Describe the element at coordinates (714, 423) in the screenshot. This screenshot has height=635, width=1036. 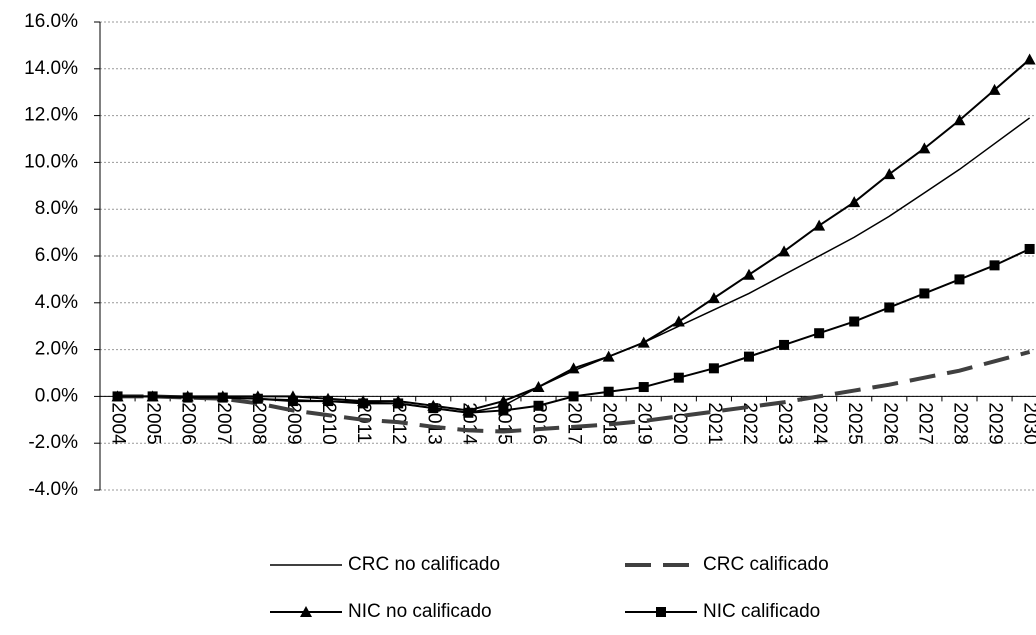
I see `x-tick-label: 2021` at that location.